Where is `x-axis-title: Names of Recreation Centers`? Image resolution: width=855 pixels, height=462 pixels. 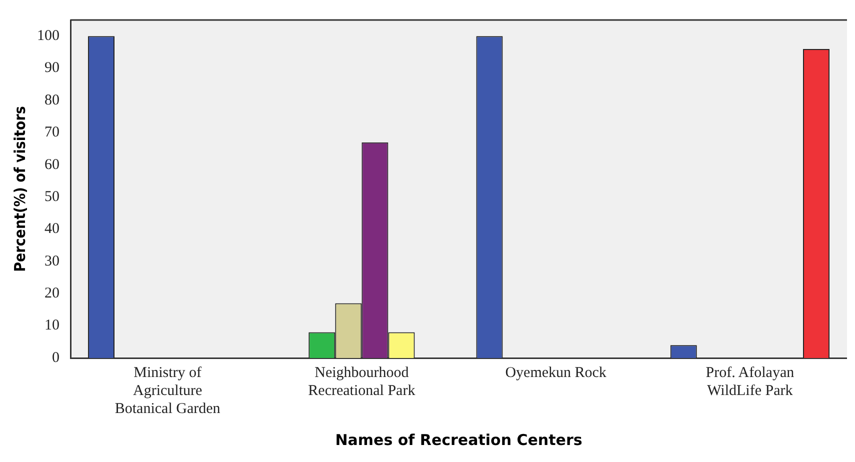 x-axis-title: Names of Recreation Centers is located at coordinates (458, 439).